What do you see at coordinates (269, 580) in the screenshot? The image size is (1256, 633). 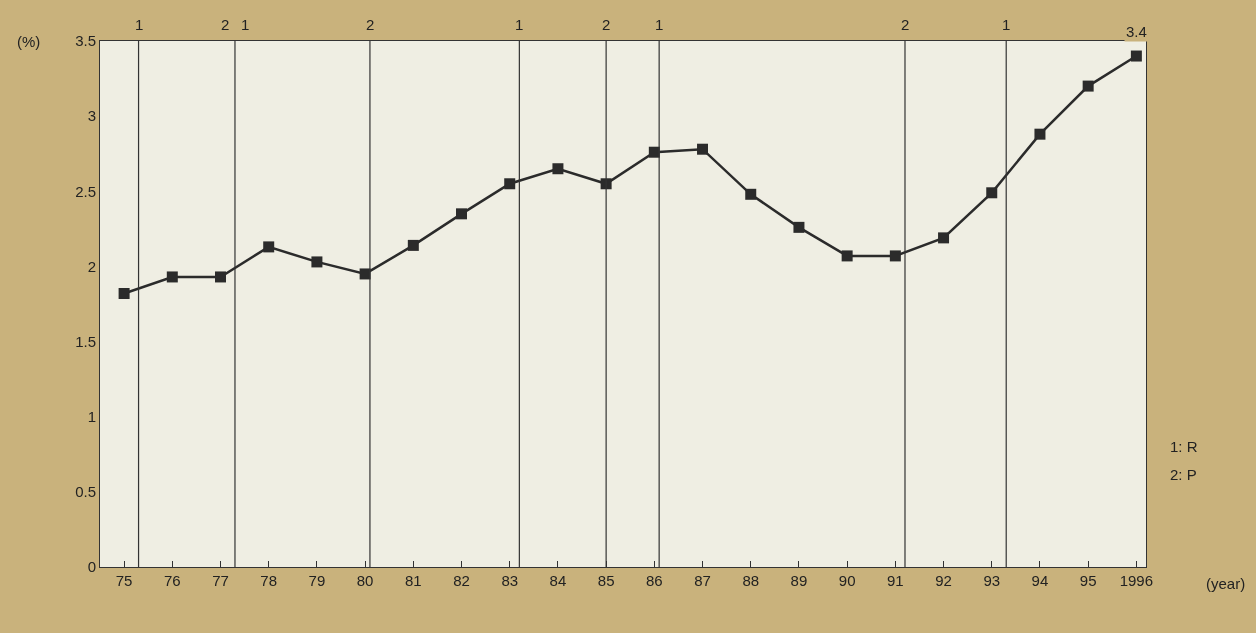 I see `x-tick-label: 78` at bounding box center [269, 580].